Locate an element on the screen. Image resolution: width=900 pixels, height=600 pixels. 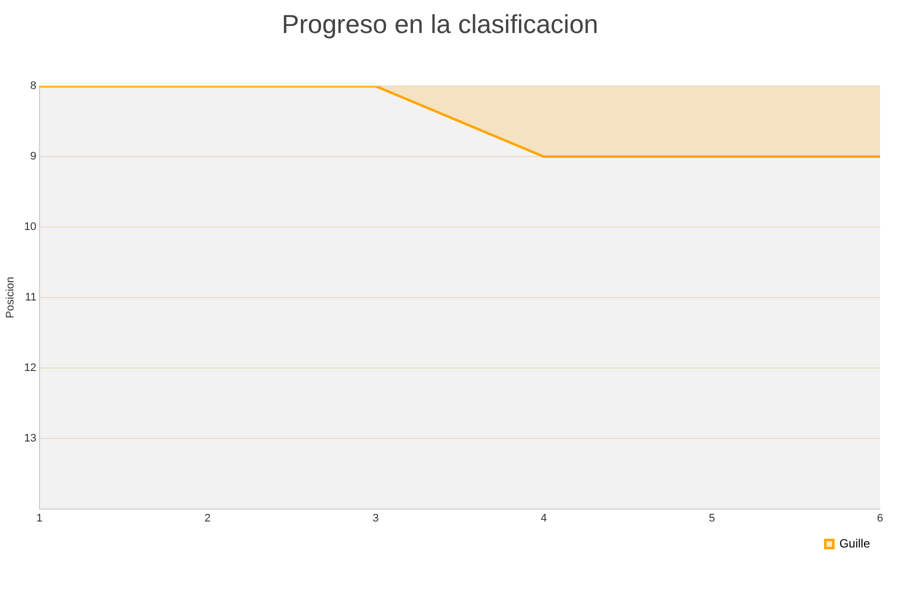
y-tick-label: 9 is located at coordinates (33, 156).